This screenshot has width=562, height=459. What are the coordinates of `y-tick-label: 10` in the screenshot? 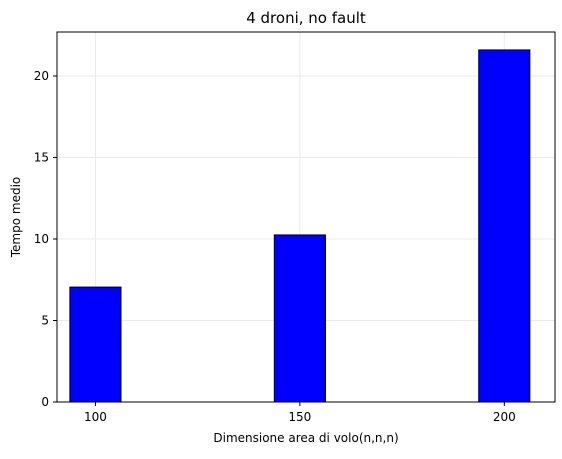 It's located at (41, 239).